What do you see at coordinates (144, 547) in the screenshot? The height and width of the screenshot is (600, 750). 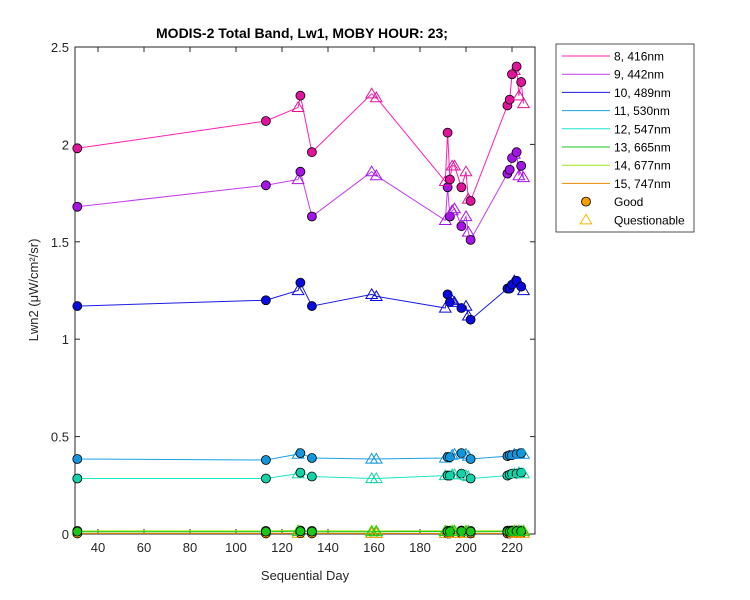 I see `x-tick-label: 60` at bounding box center [144, 547].